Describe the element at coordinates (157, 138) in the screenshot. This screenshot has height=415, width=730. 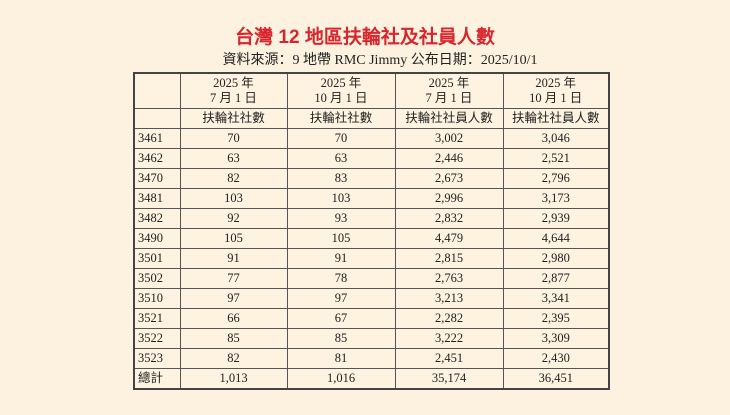
I see `district-cell: 3461` at that location.